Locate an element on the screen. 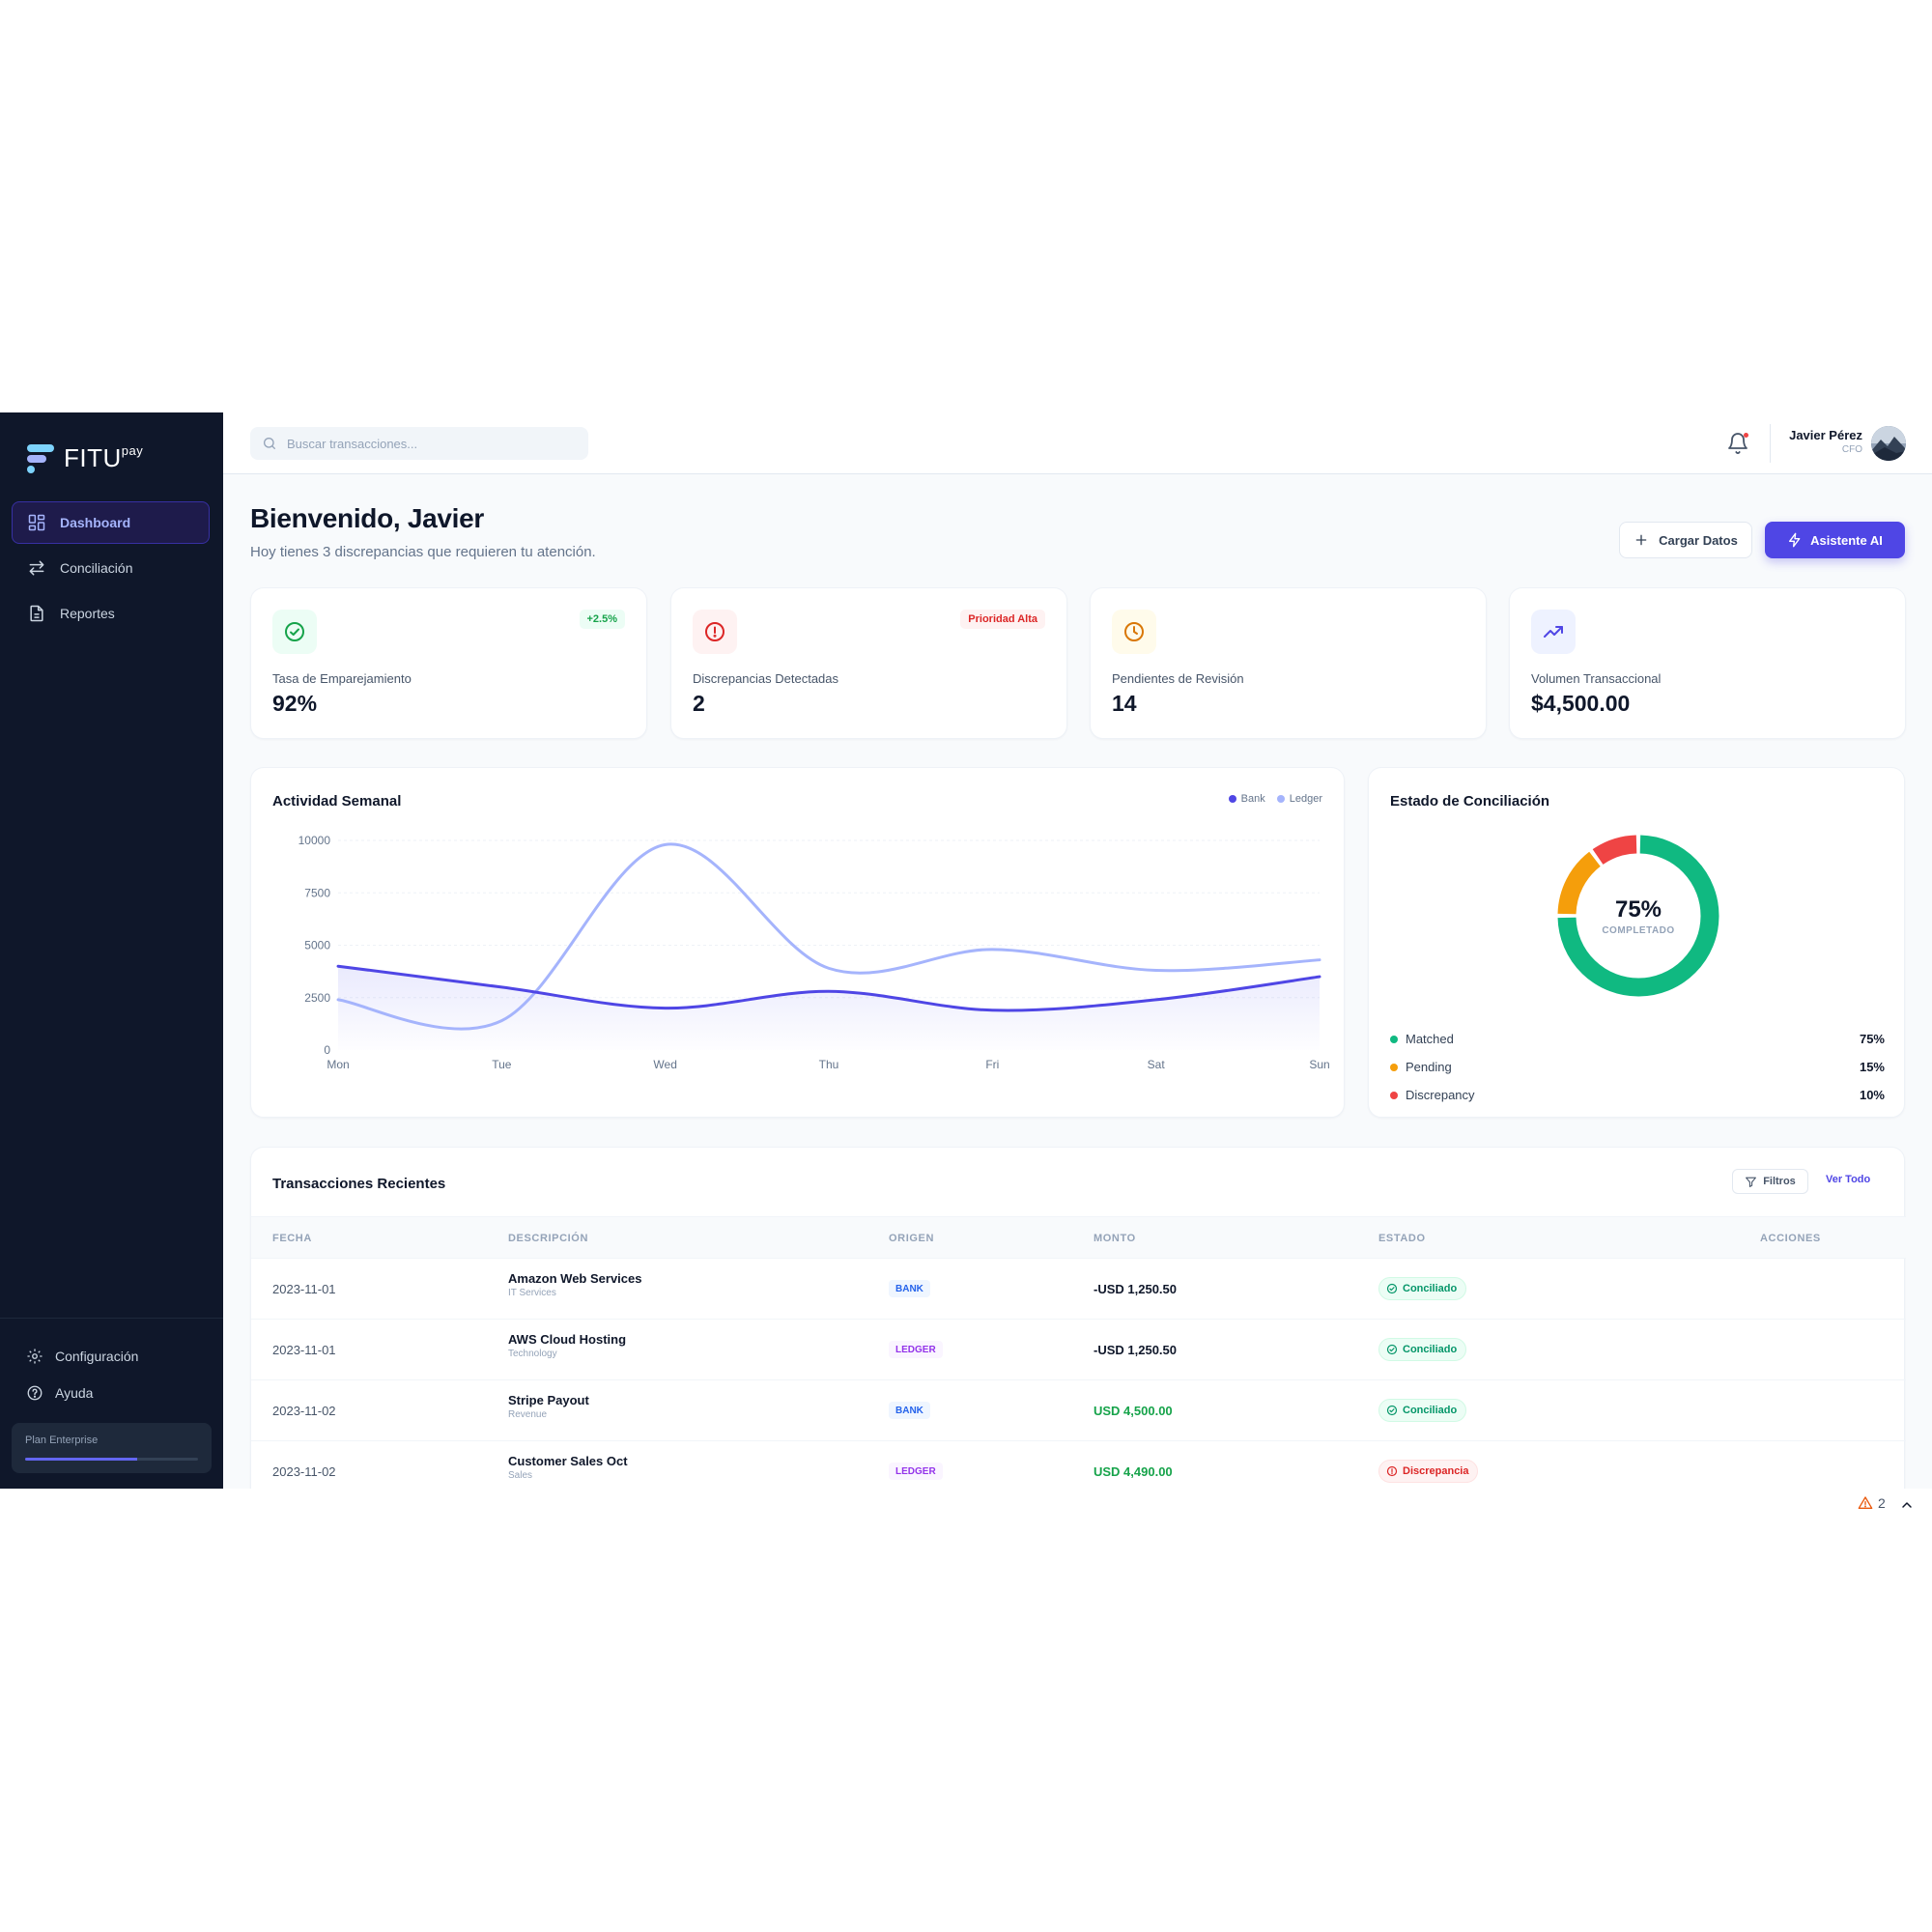 The width and height of the screenshot is (1932, 1932). search-input is located at coordinates (427, 443).